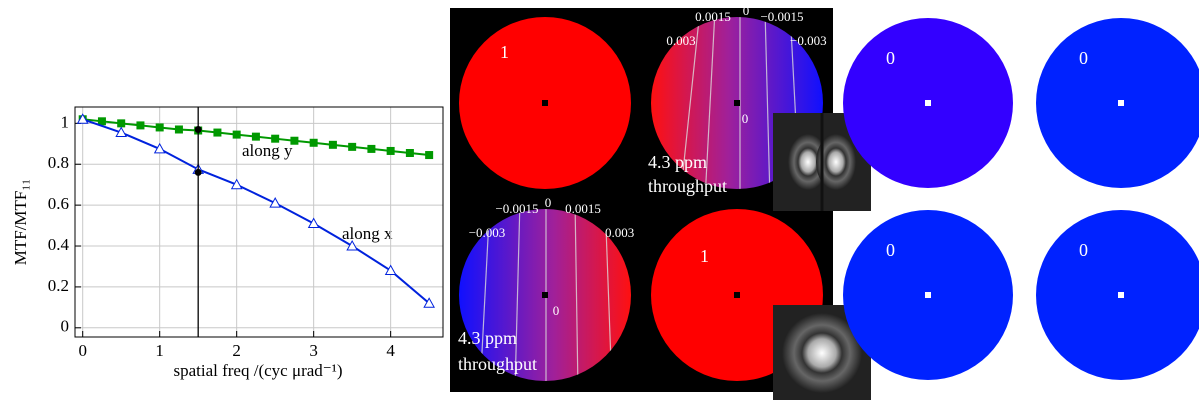  Describe the element at coordinates (58, 285) in the screenshot. I see `y-tick-label: 0.2` at that location.